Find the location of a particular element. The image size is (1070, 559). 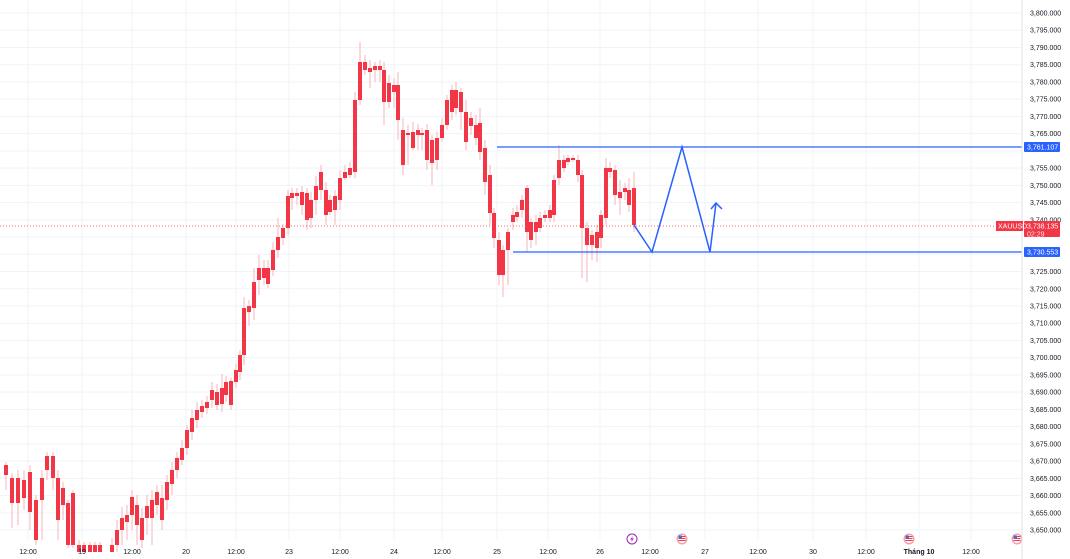

time-tick-label: 19 is located at coordinates (82, 552).